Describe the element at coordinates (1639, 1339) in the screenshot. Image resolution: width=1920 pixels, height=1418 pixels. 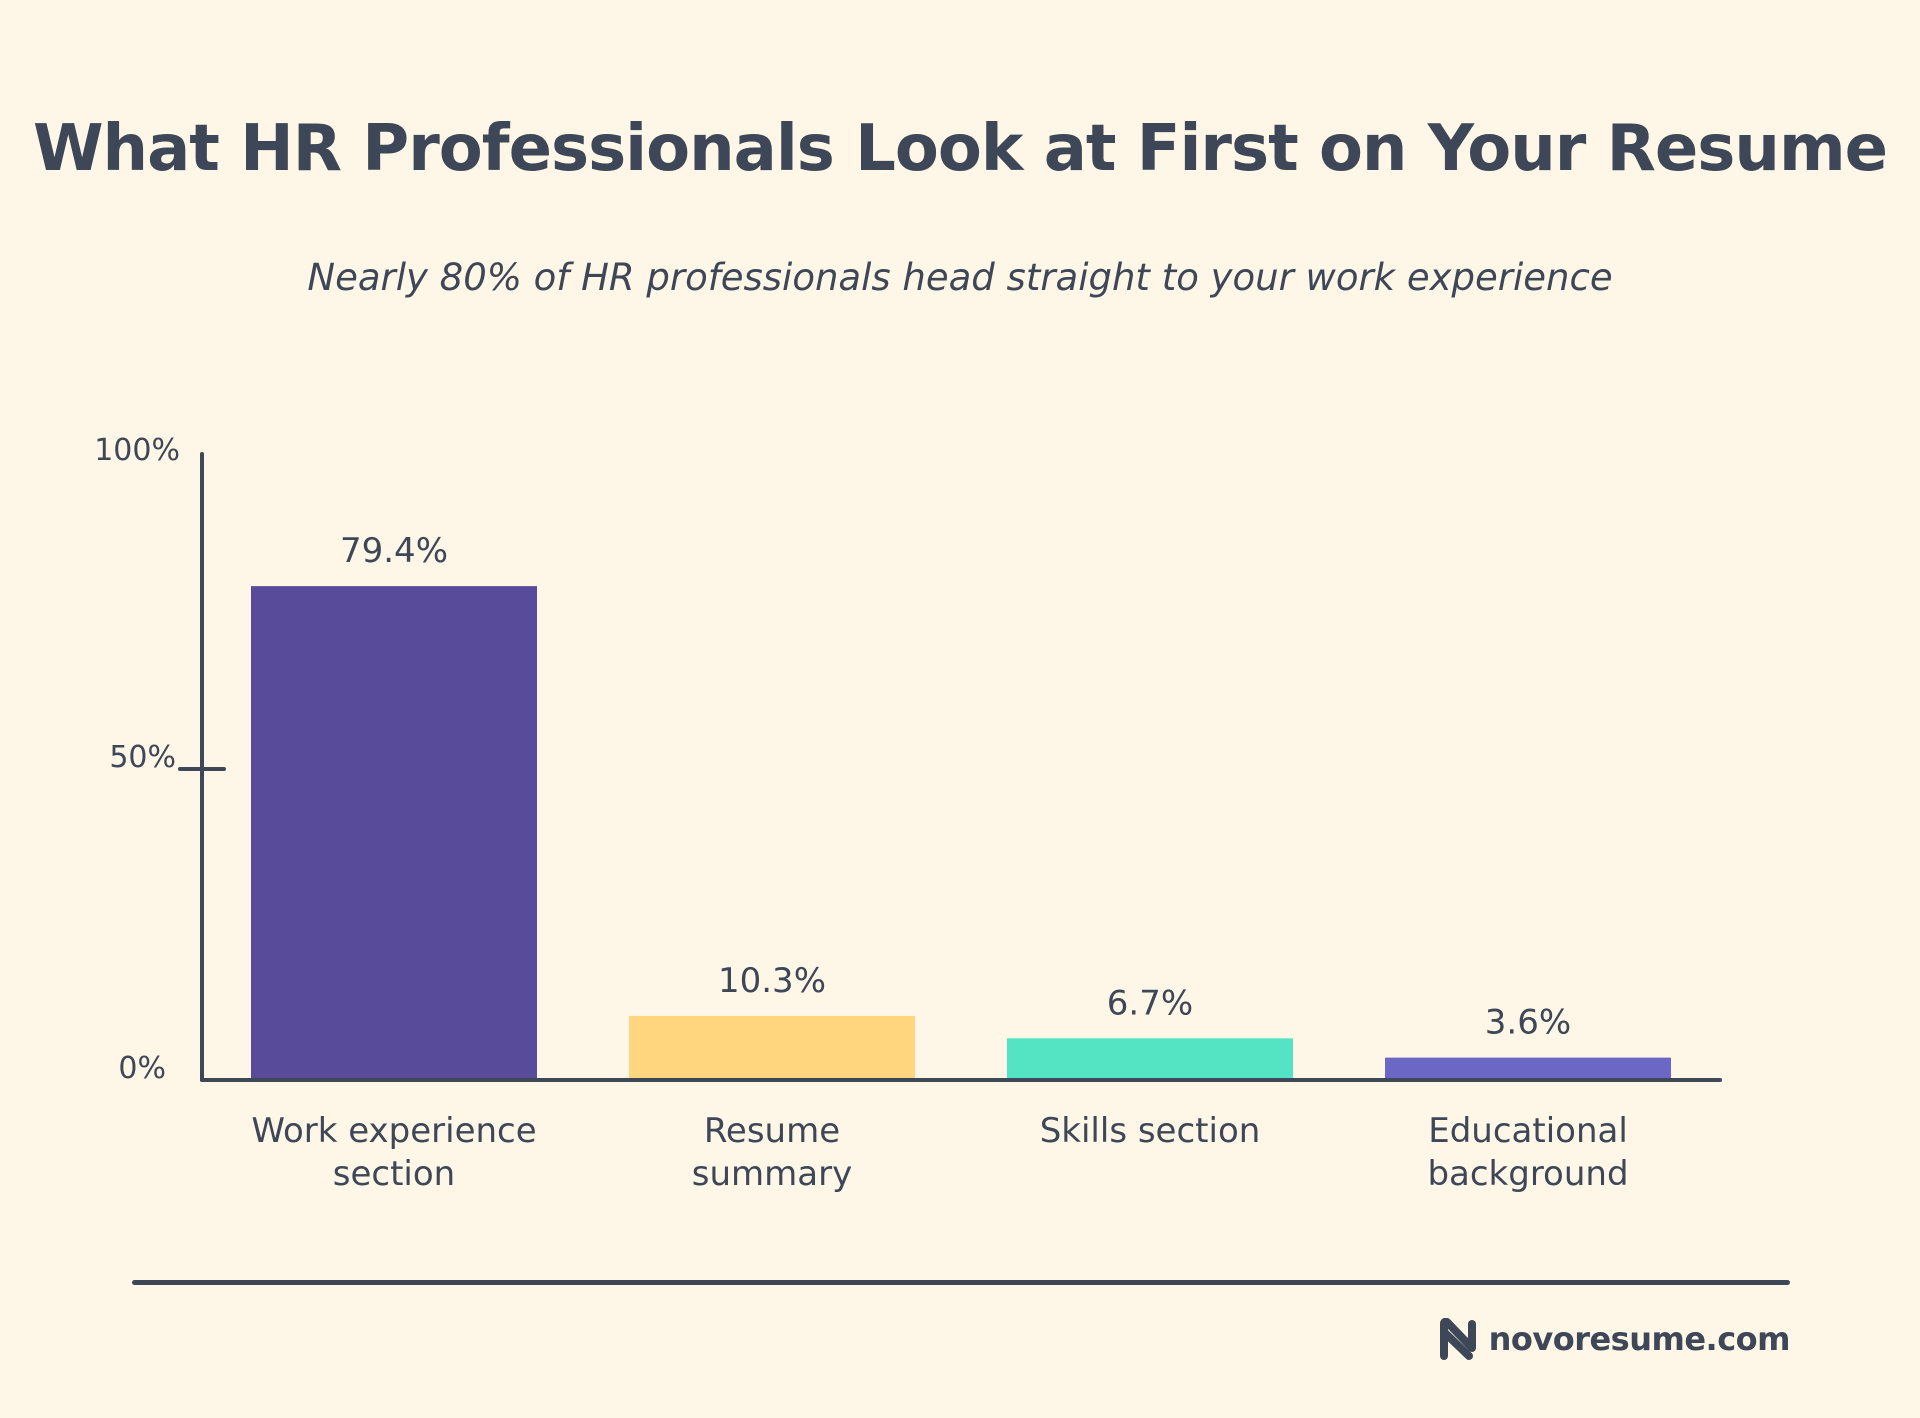
I see `brand-name: novoresume.com` at that location.